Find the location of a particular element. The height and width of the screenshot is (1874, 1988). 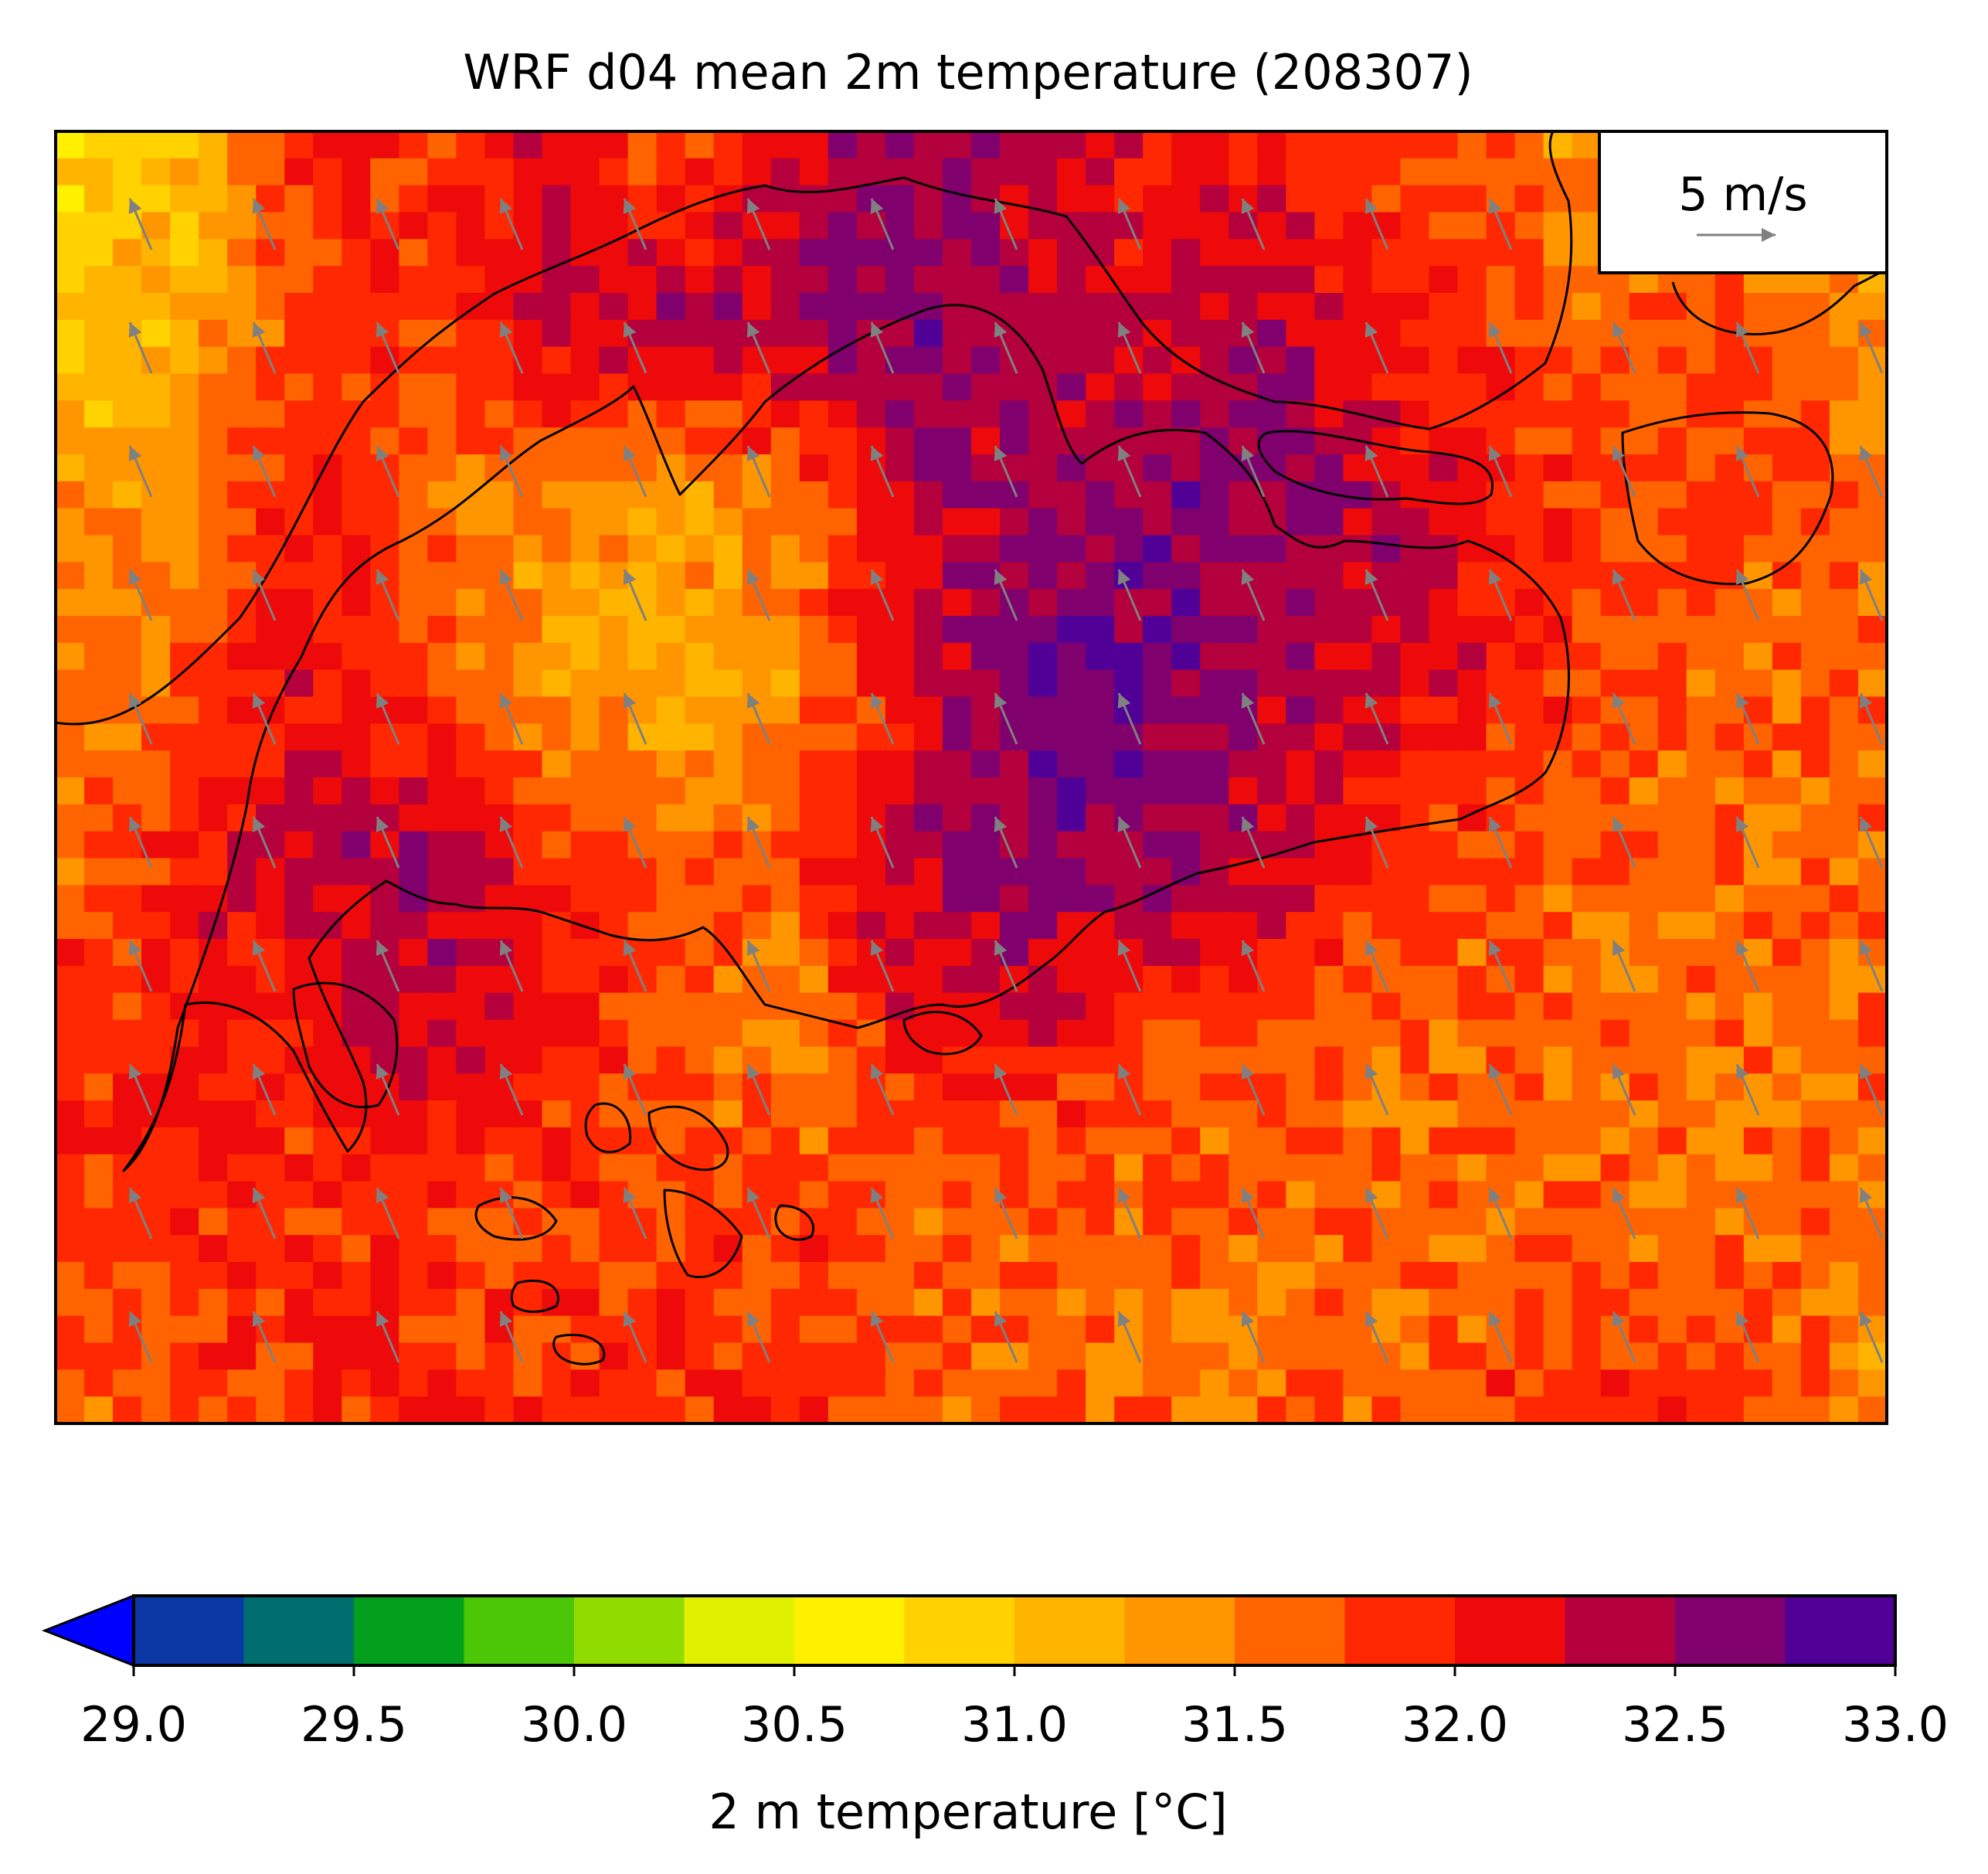

colorbar-label: 2 m temperature [°C] is located at coordinates (968, 1812).